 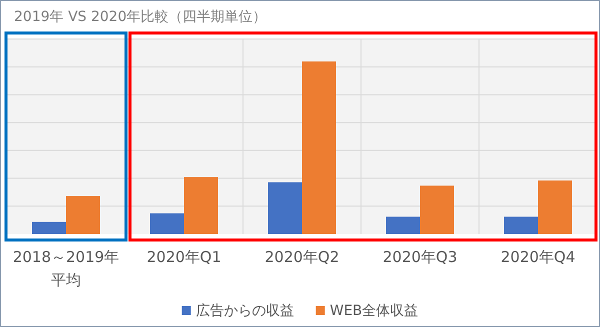 What do you see at coordinates (538, 257) in the screenshot?
I see `x-tick-label: 2020年Q4` at bounding box center [538, 257].